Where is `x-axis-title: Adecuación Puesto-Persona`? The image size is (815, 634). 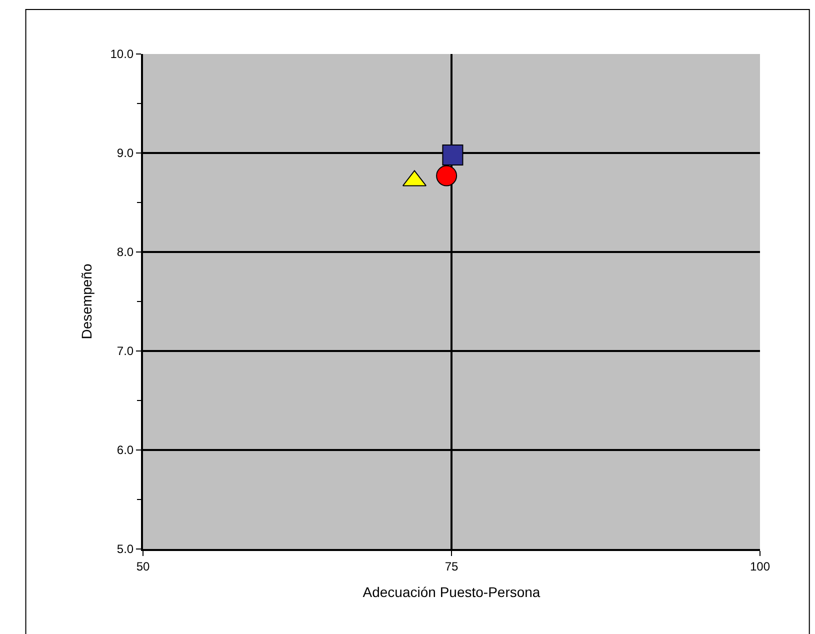 x-axis-title: Adecuación Puesto-Persona is located at coordinates (451, 592).